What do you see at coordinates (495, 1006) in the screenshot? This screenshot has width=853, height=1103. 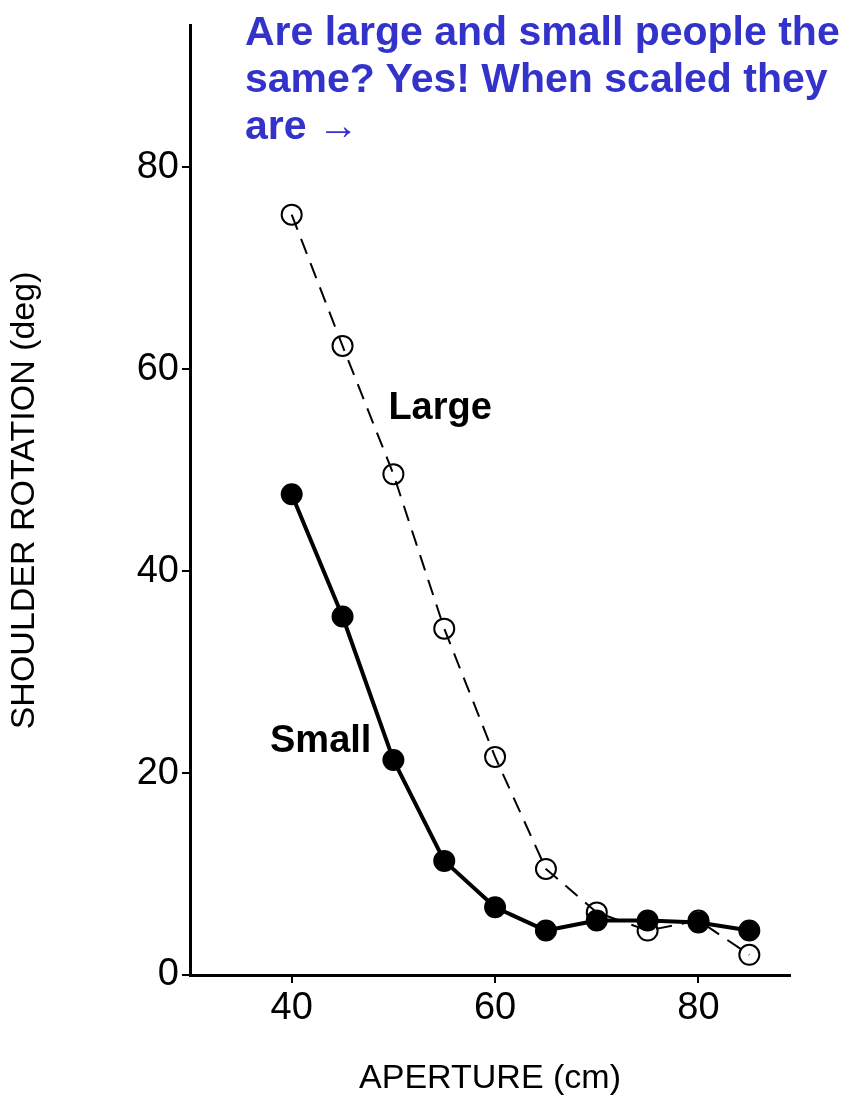 I see `x-tick-label: 60` at bounding box center [495, 1006].